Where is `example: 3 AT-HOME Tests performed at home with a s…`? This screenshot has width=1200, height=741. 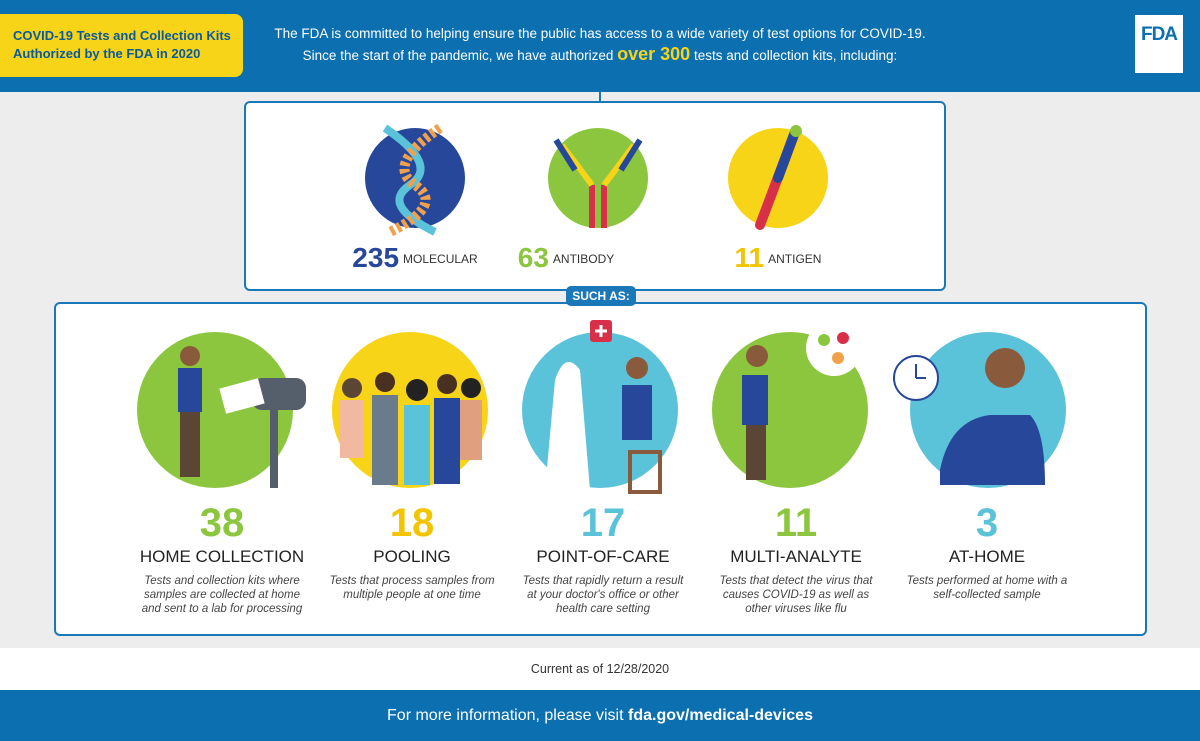
example: 3 AT-HOME Tests performed at home with a s… is located at coordinates (987, 551).